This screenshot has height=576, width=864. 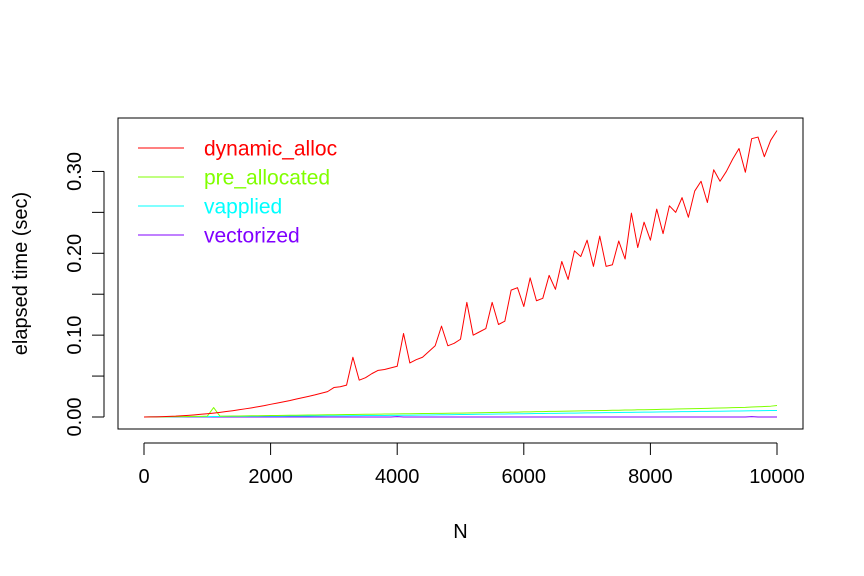 I want to click on y-axis-title: elapsed time (sec), so click(x=21, y=273).